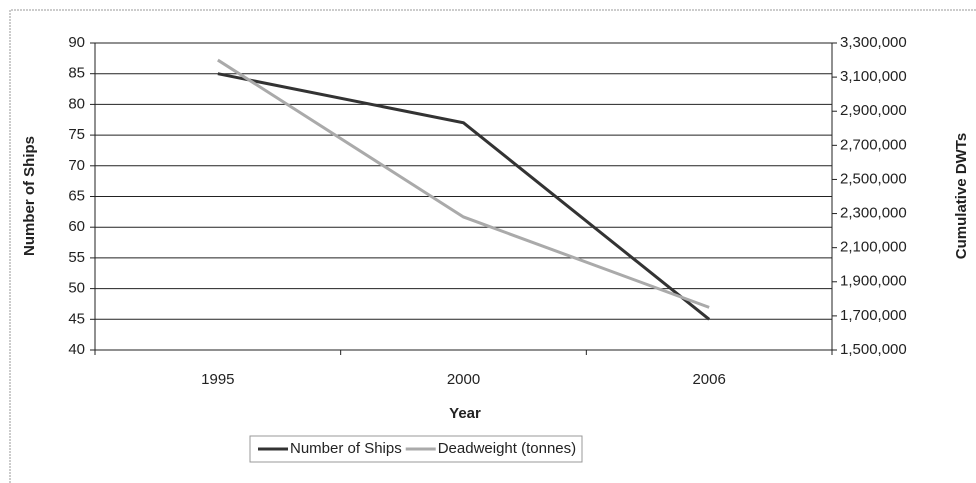 The image size is (976, 483). I want to click on y-tick-label: 55, so click(76, 257).